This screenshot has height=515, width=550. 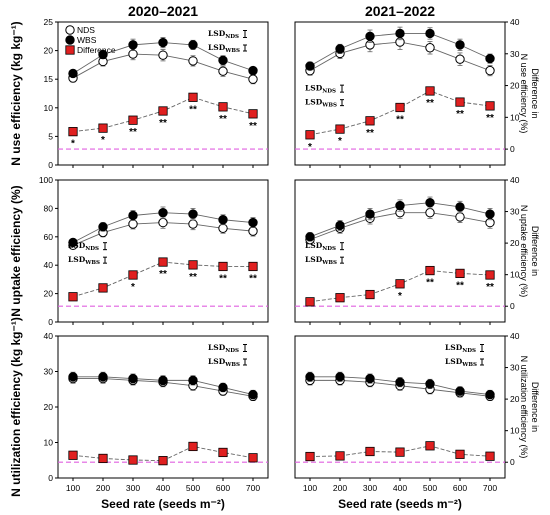 I want to click on y2-axis-title: Difference inN uptake efficiency (%), so click(x=529, y=251).